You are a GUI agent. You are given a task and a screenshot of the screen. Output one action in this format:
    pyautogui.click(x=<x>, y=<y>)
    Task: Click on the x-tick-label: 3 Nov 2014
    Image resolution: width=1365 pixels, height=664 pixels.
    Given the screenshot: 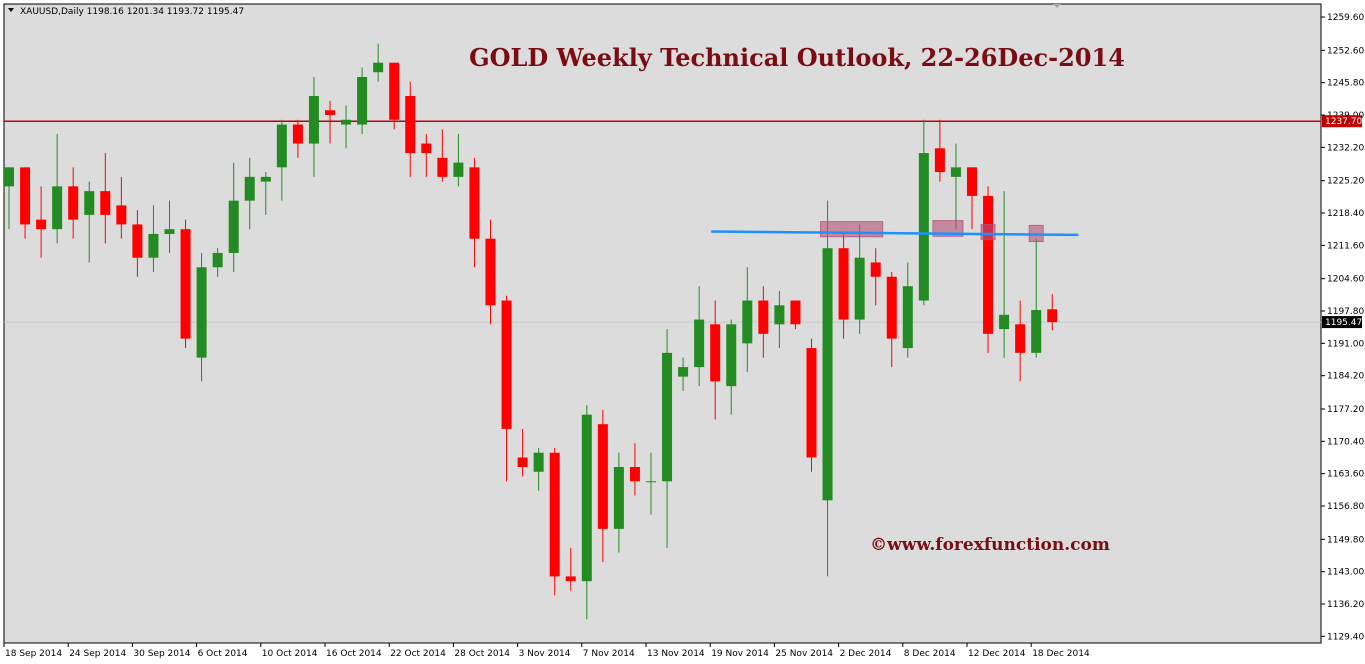 What is the action you would take?
    pyautogui.click(x=545, y=654)
    